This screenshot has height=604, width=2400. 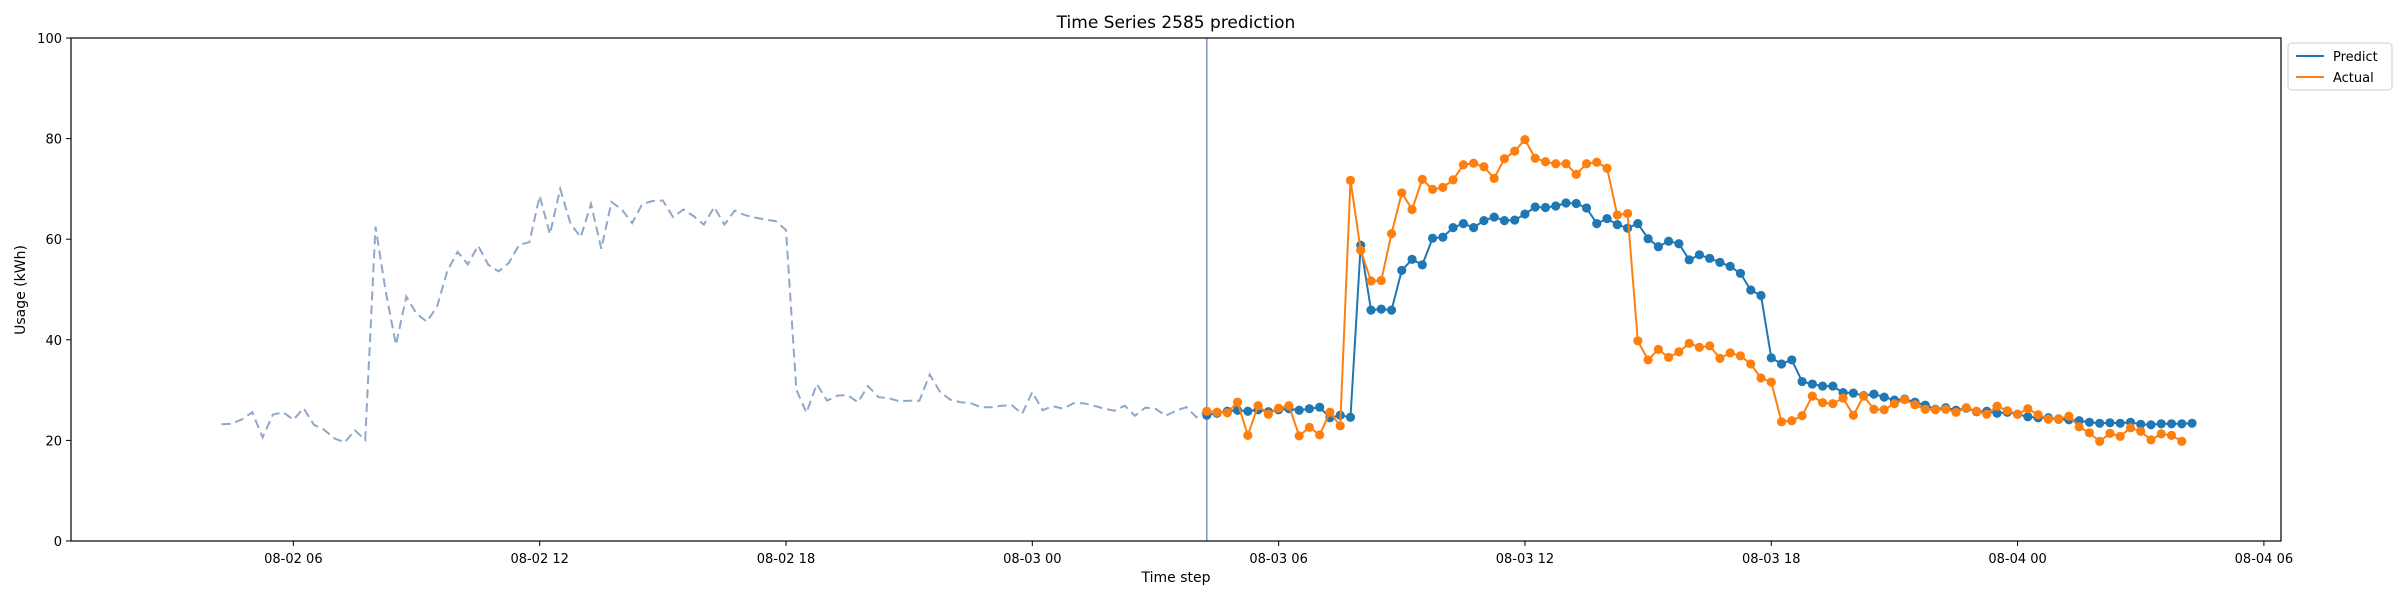 What do you see at coordinates (2340, 66) in the screenshot?
I see `legend-box` at bounding box center [2340, 66].